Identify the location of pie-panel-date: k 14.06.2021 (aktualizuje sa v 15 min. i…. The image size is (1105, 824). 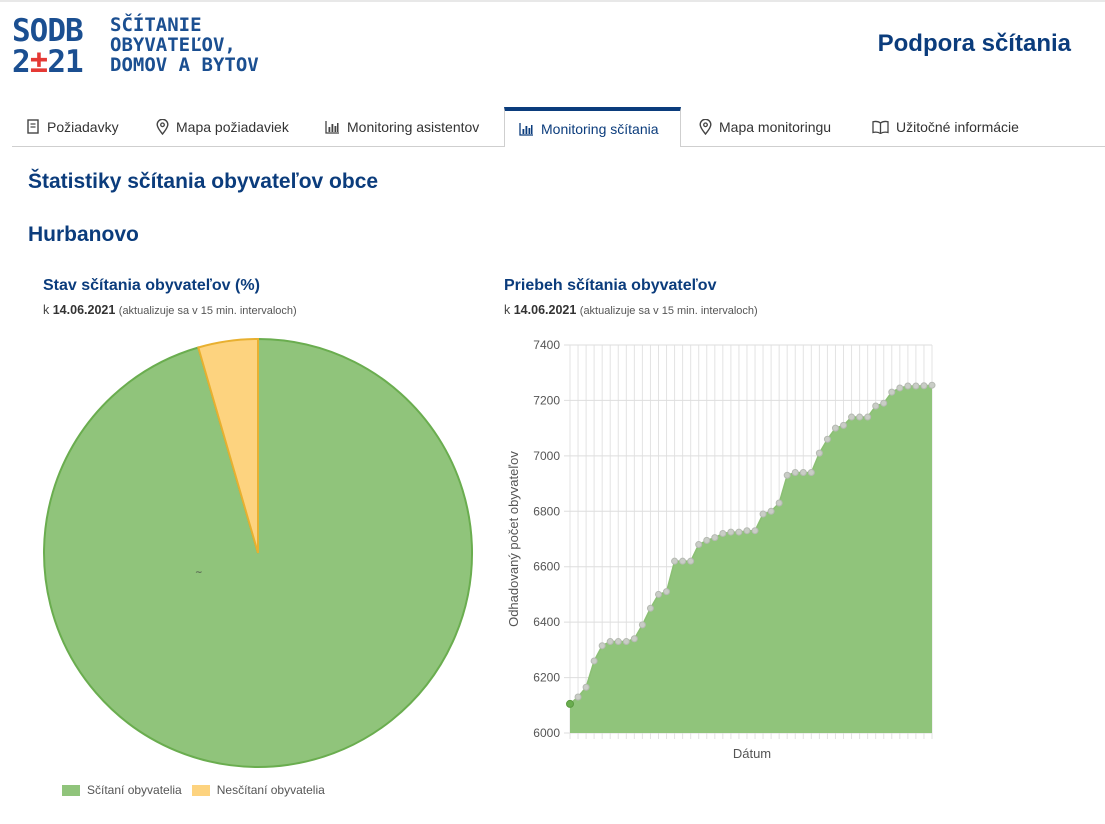
(170, 310).